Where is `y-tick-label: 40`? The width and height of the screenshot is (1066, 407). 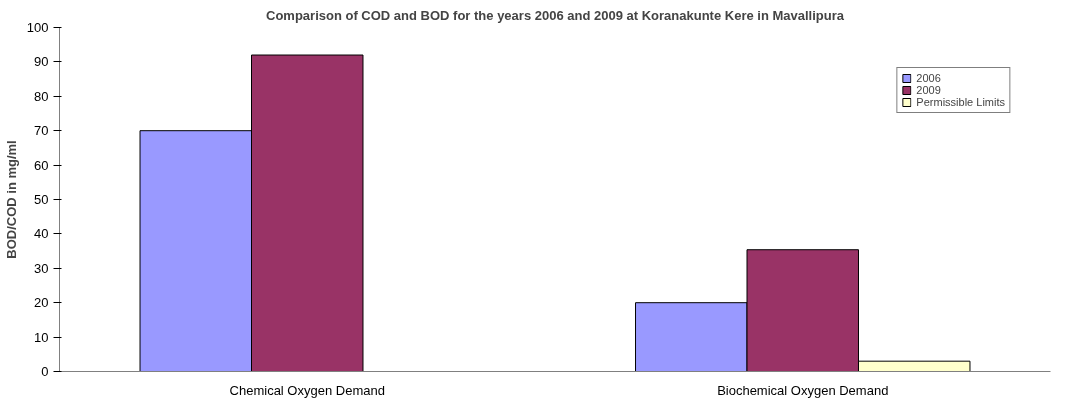
y-tick-label: 40 is located at coordinates (41, 234).